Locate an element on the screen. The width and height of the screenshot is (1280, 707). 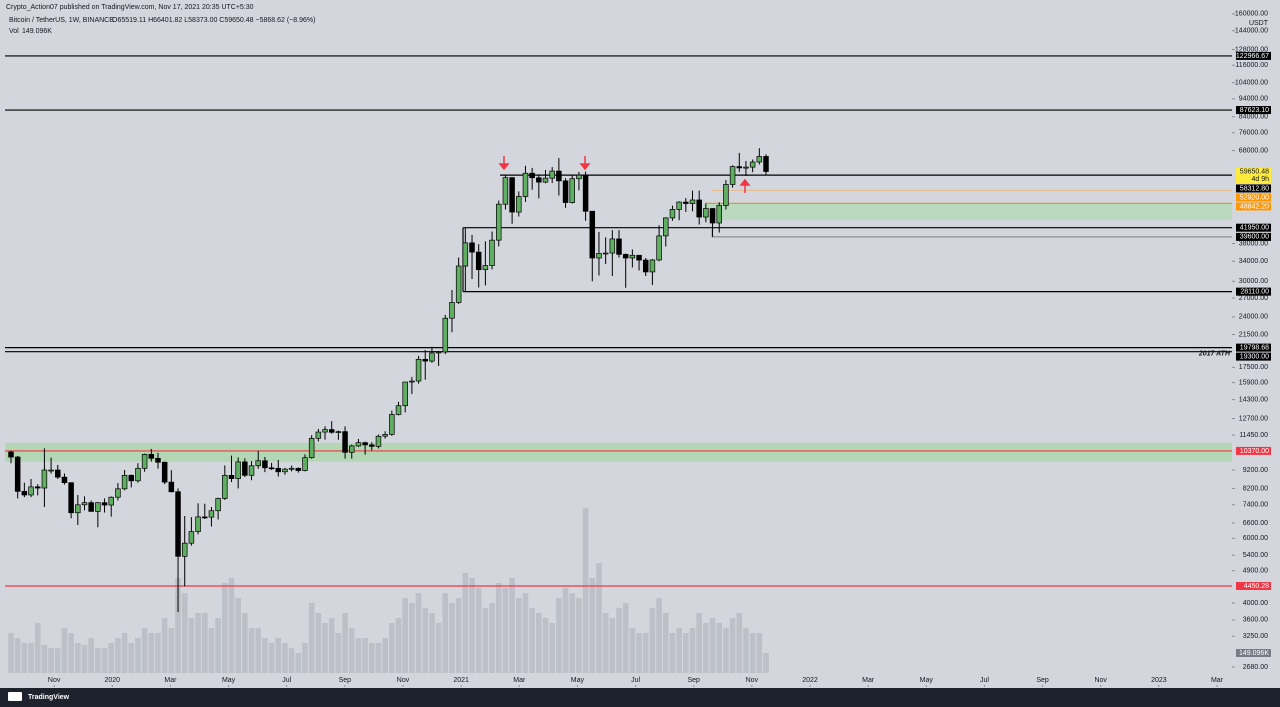
level-label: 48842.20 is located at coordinates (1254, 206).